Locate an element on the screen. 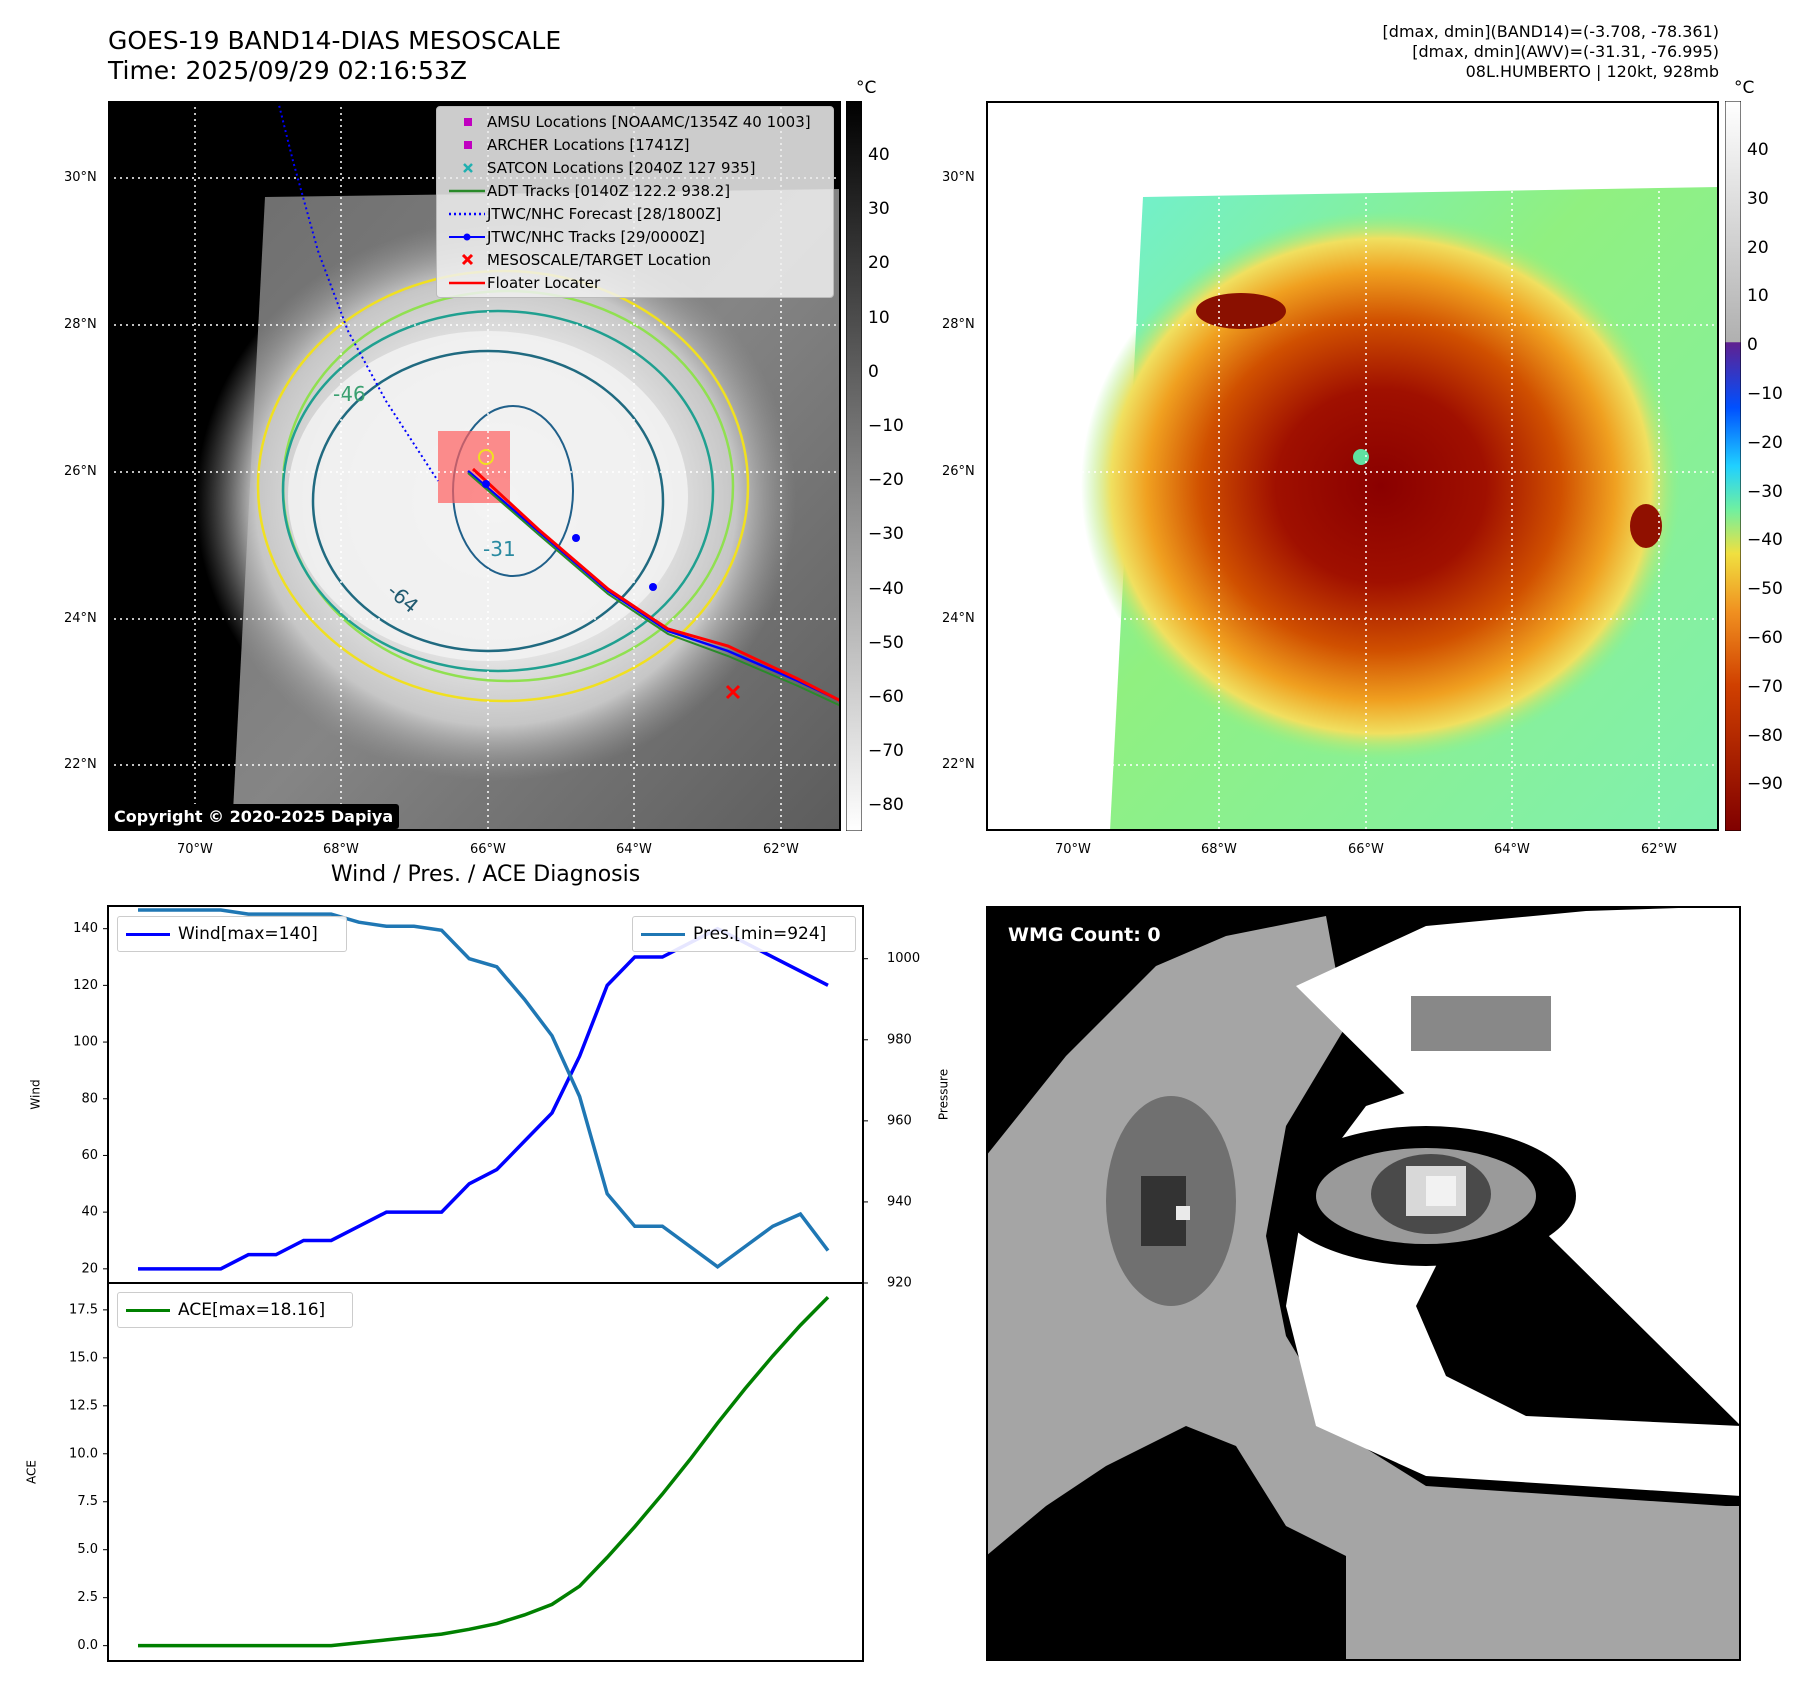 This screenshot has width=1801, height=1690. wv-colorbar-tick: −10 is located at coordinates (1765, 394).